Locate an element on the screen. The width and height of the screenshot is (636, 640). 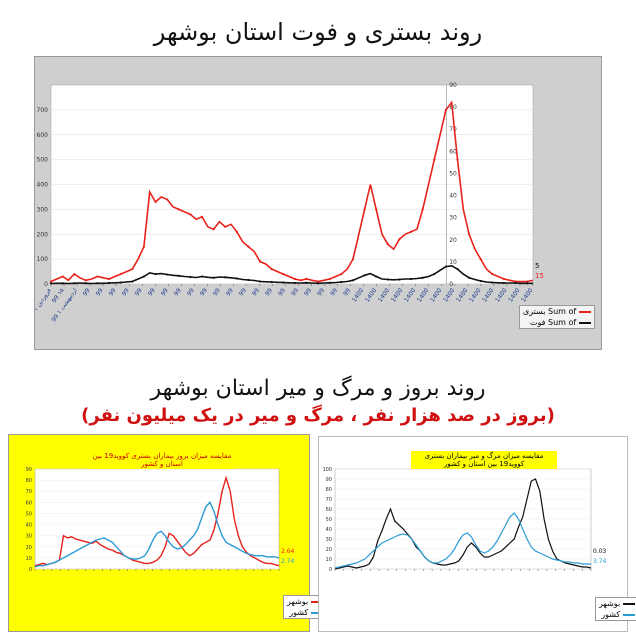
legend-item-country-2: کشور is located at coordinates (616, 614).